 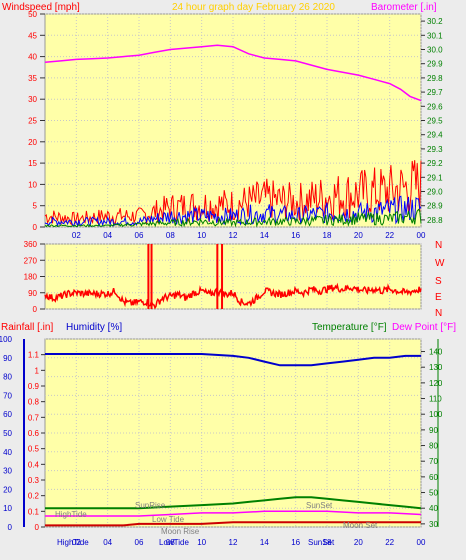 What do you see at coordinates (35, 309) in the screenshot?
I see `direction-tick-label: 0` at bounding box center [35, 309].